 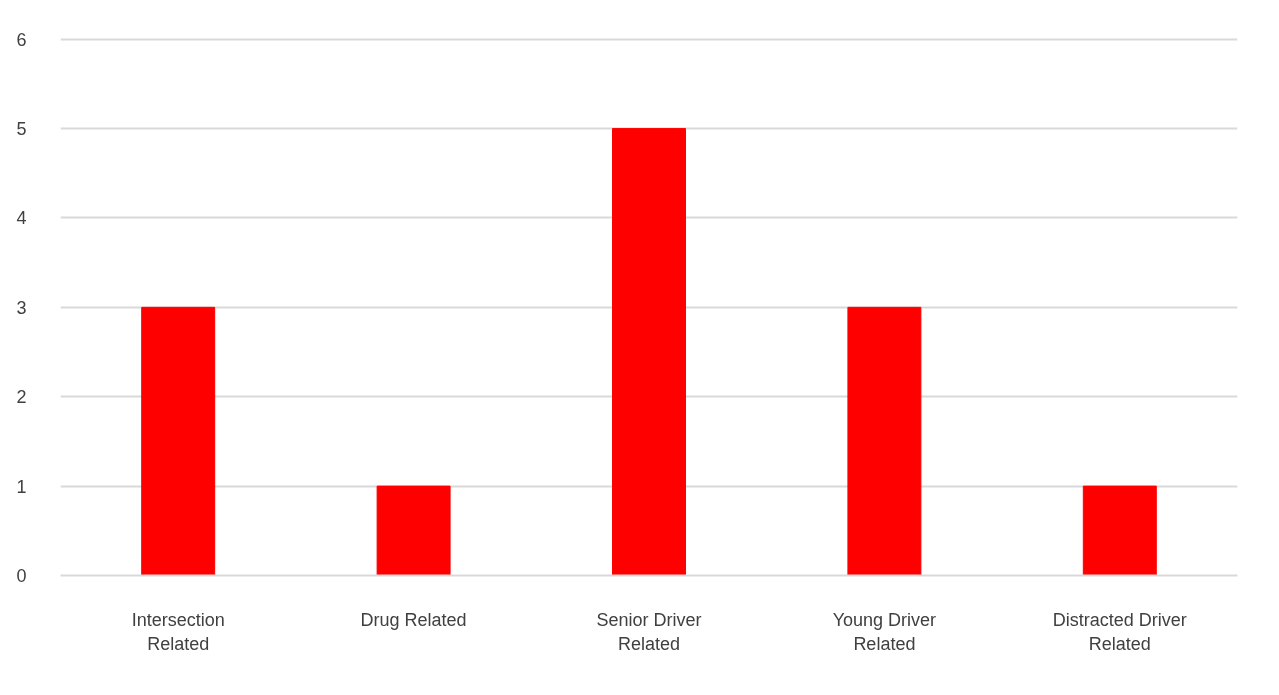 I want to click on y-tick-label: 6, so click(x=21, y=39).